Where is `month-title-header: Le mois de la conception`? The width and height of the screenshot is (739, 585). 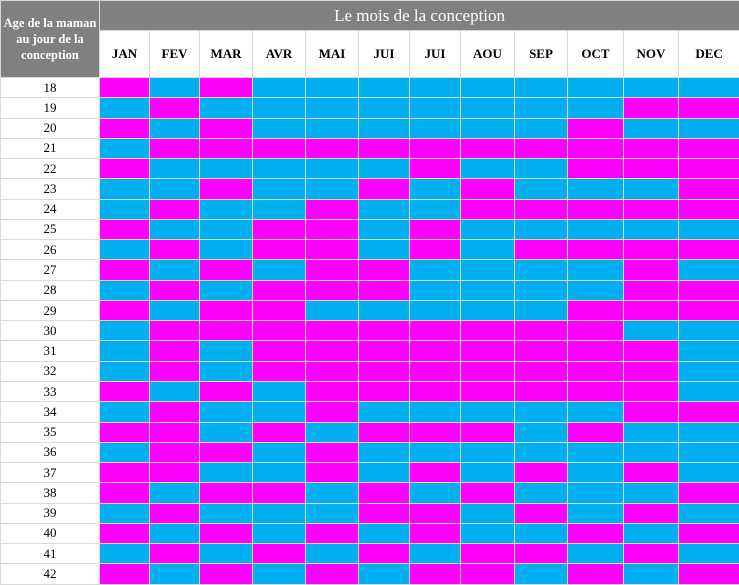
month-title-header: Le mois de la conception is located at coordinates (418, 15).